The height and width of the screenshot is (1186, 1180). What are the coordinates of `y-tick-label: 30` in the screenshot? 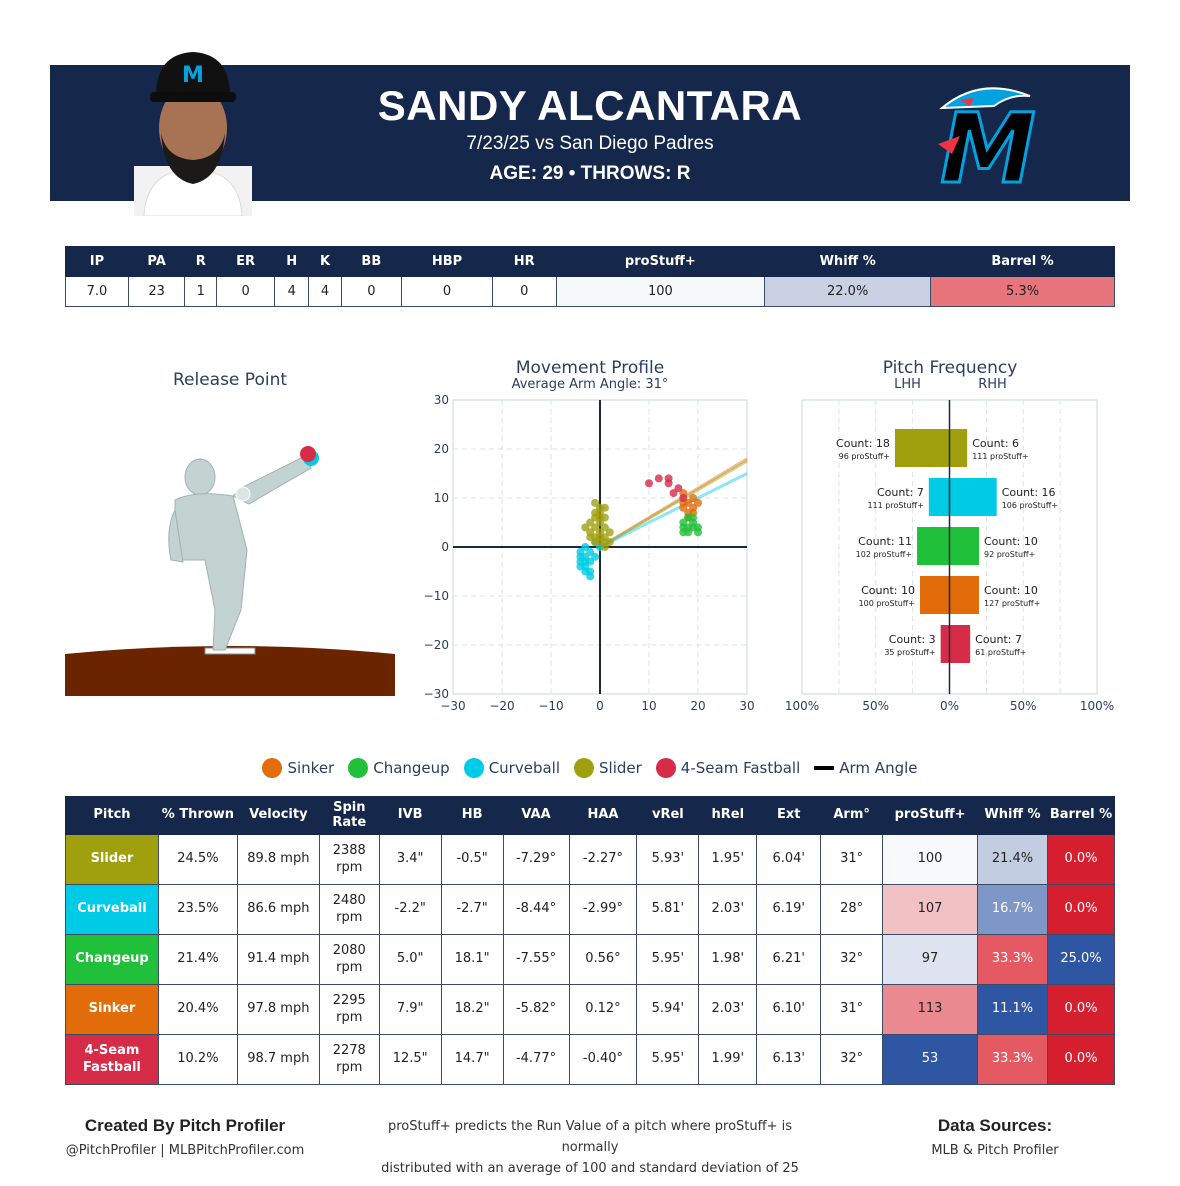 It's located at (441, 401).